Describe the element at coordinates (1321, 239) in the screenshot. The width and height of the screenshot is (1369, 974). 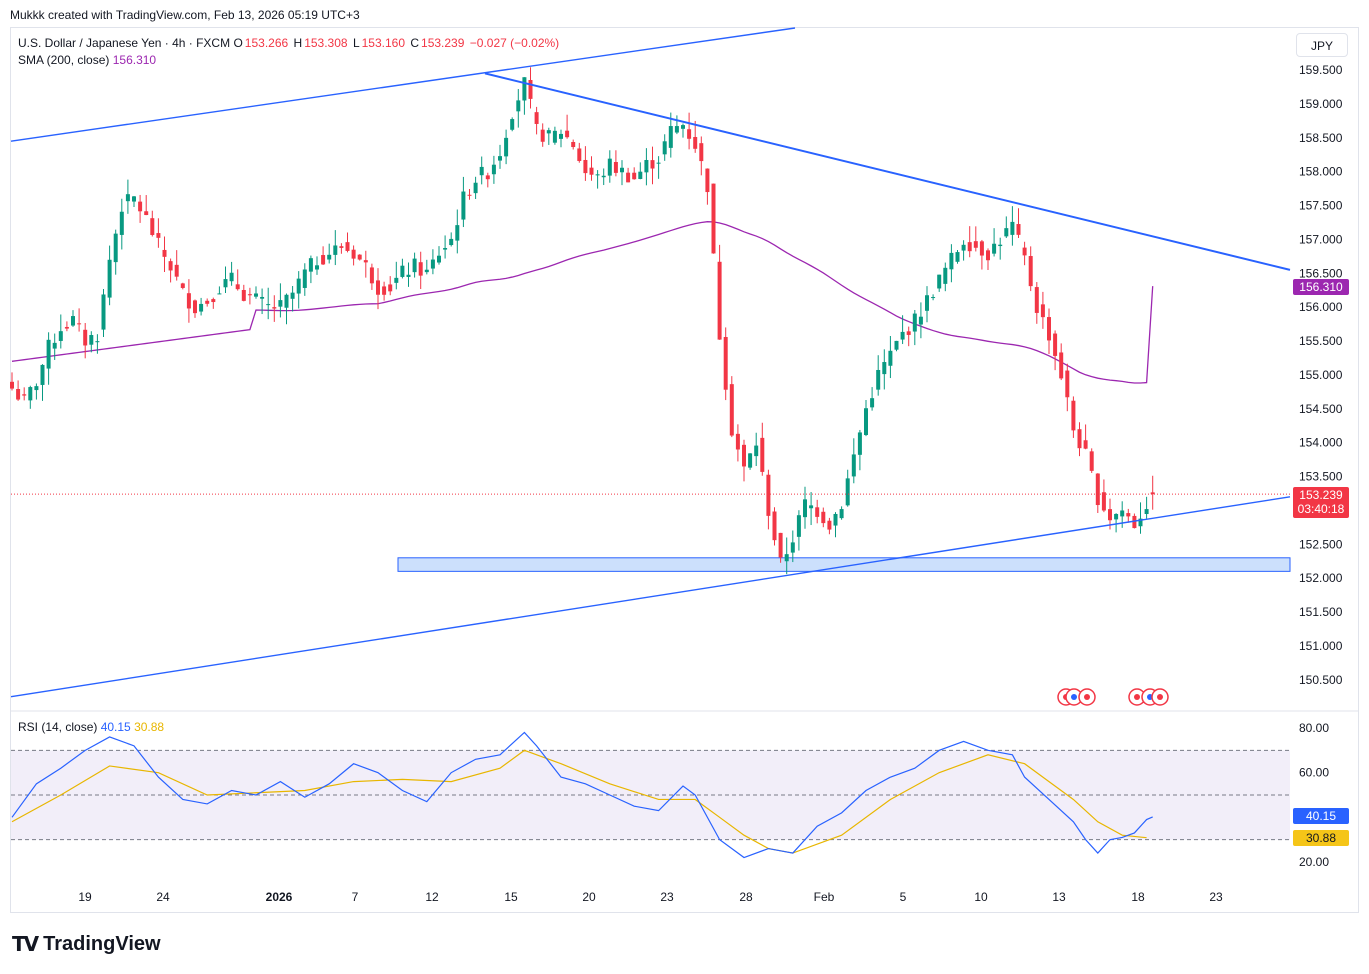
I see `price-tick-label: 157.000` at that location.